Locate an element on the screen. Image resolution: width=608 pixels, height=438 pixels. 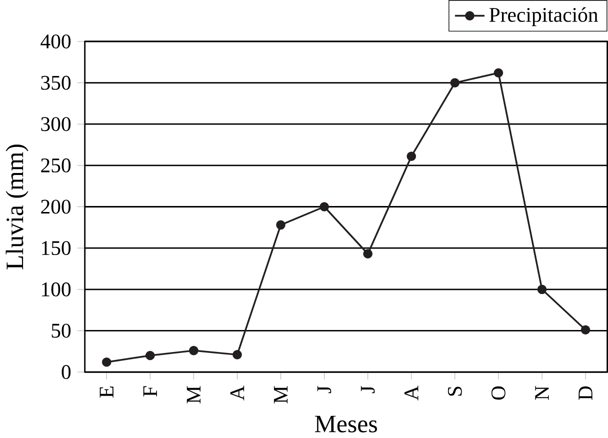
y-tick-label: 400 is located at coordinates (55, 41).